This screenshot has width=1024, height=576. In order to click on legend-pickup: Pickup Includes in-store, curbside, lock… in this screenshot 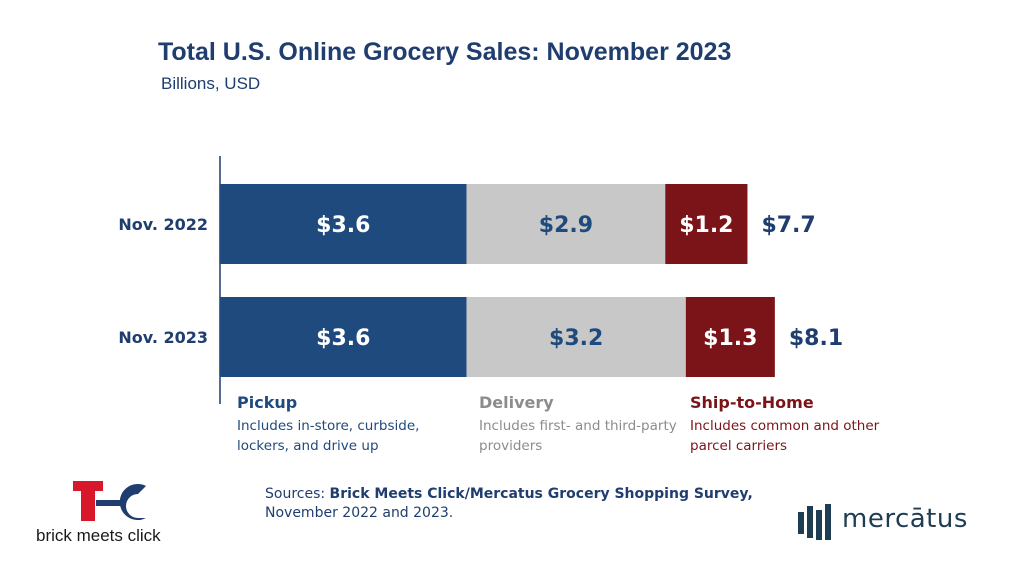, I will do `click(337, 424)`.